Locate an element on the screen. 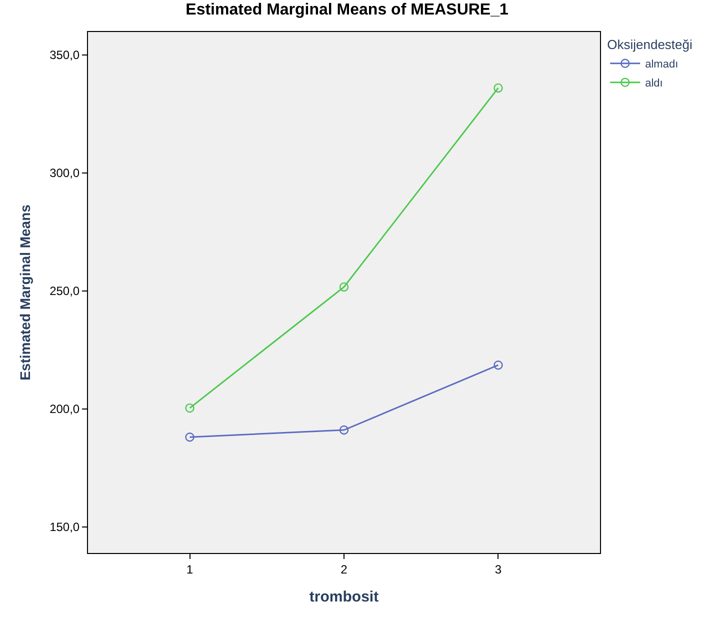  x-tick-label: 3 is located at coordinates (498, 569).